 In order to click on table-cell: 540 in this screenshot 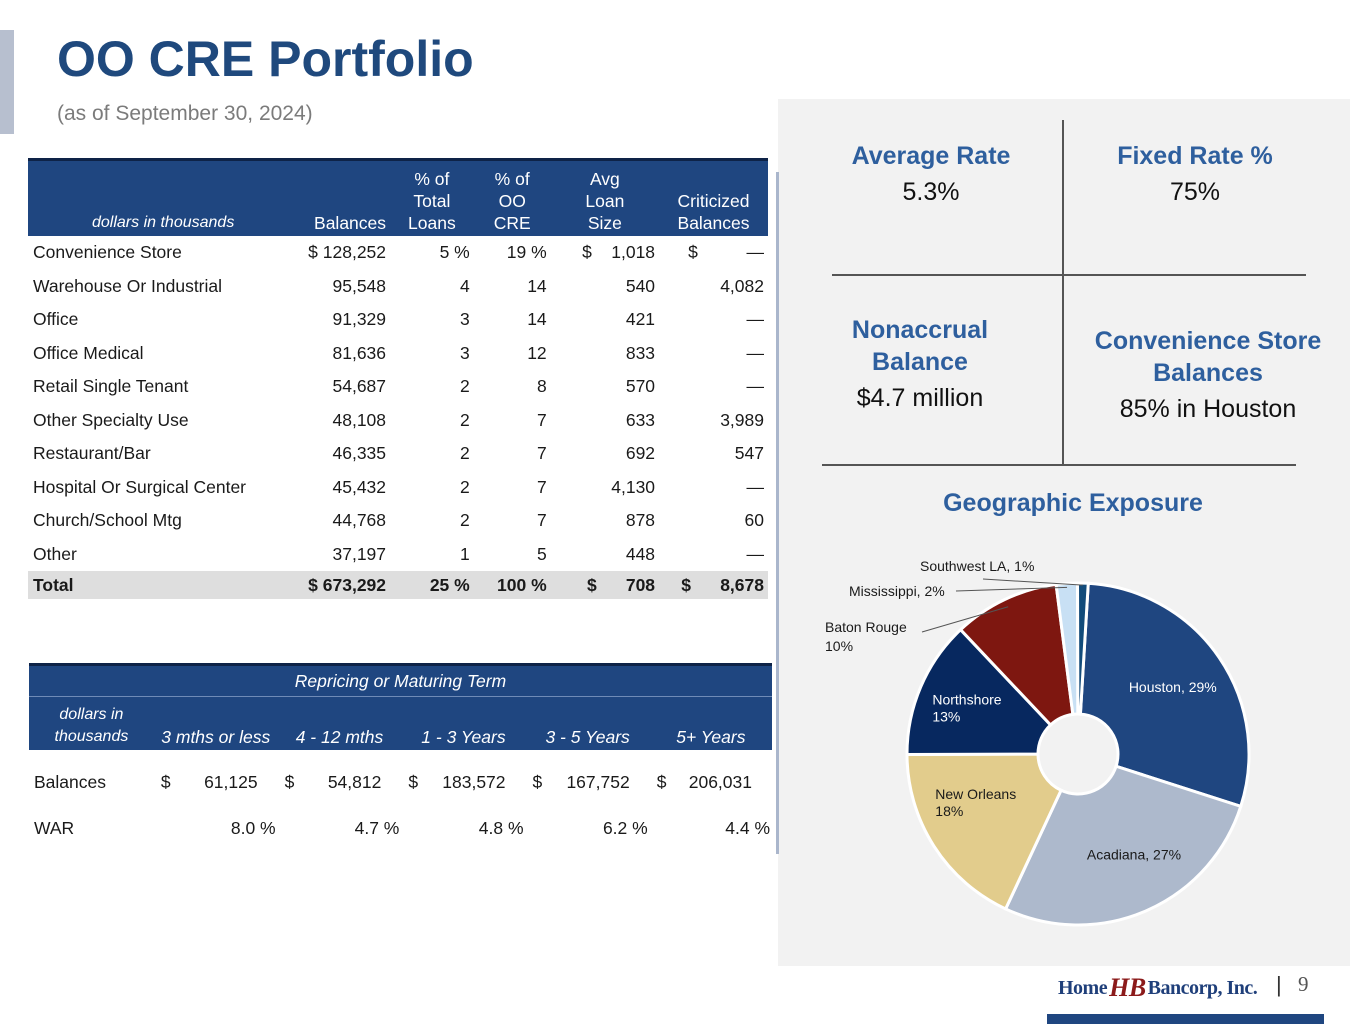, I will do `click(640, 285)`.